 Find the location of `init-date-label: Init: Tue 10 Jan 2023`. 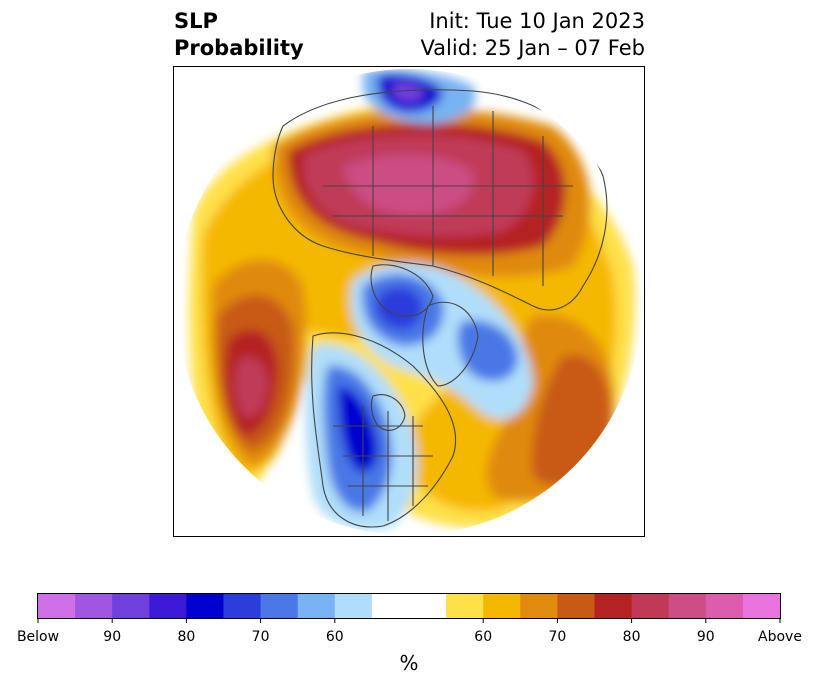

init-date-label: Init: Tue 10 Jan 2023 is located at coordinates (537, 21).